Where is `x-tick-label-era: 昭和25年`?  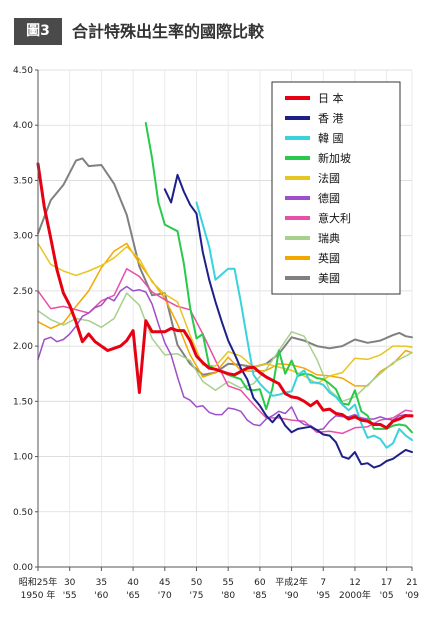 x-tick-label-era: 昭和25年 is located at coordinates (38, 582).